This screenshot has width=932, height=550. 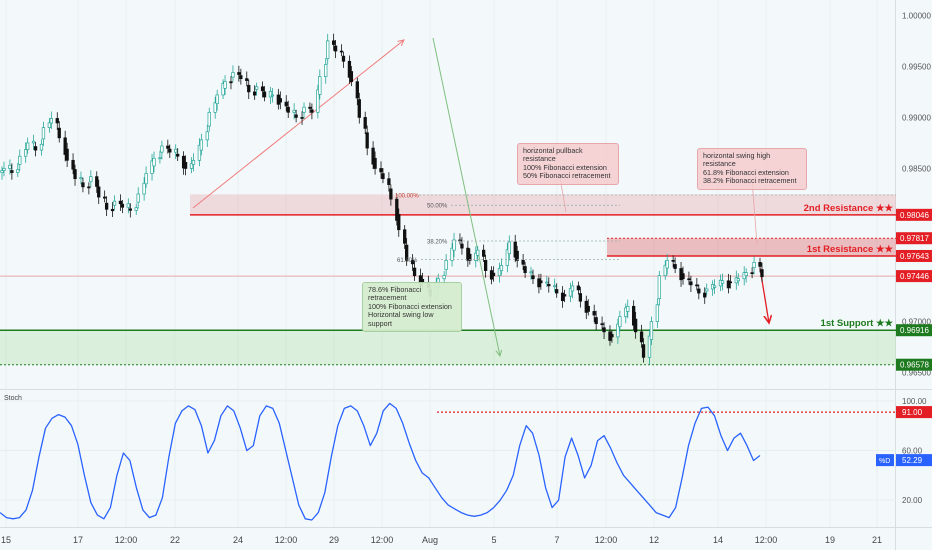 I want to click on stoch-series-badge, so click(x=885, y=460).